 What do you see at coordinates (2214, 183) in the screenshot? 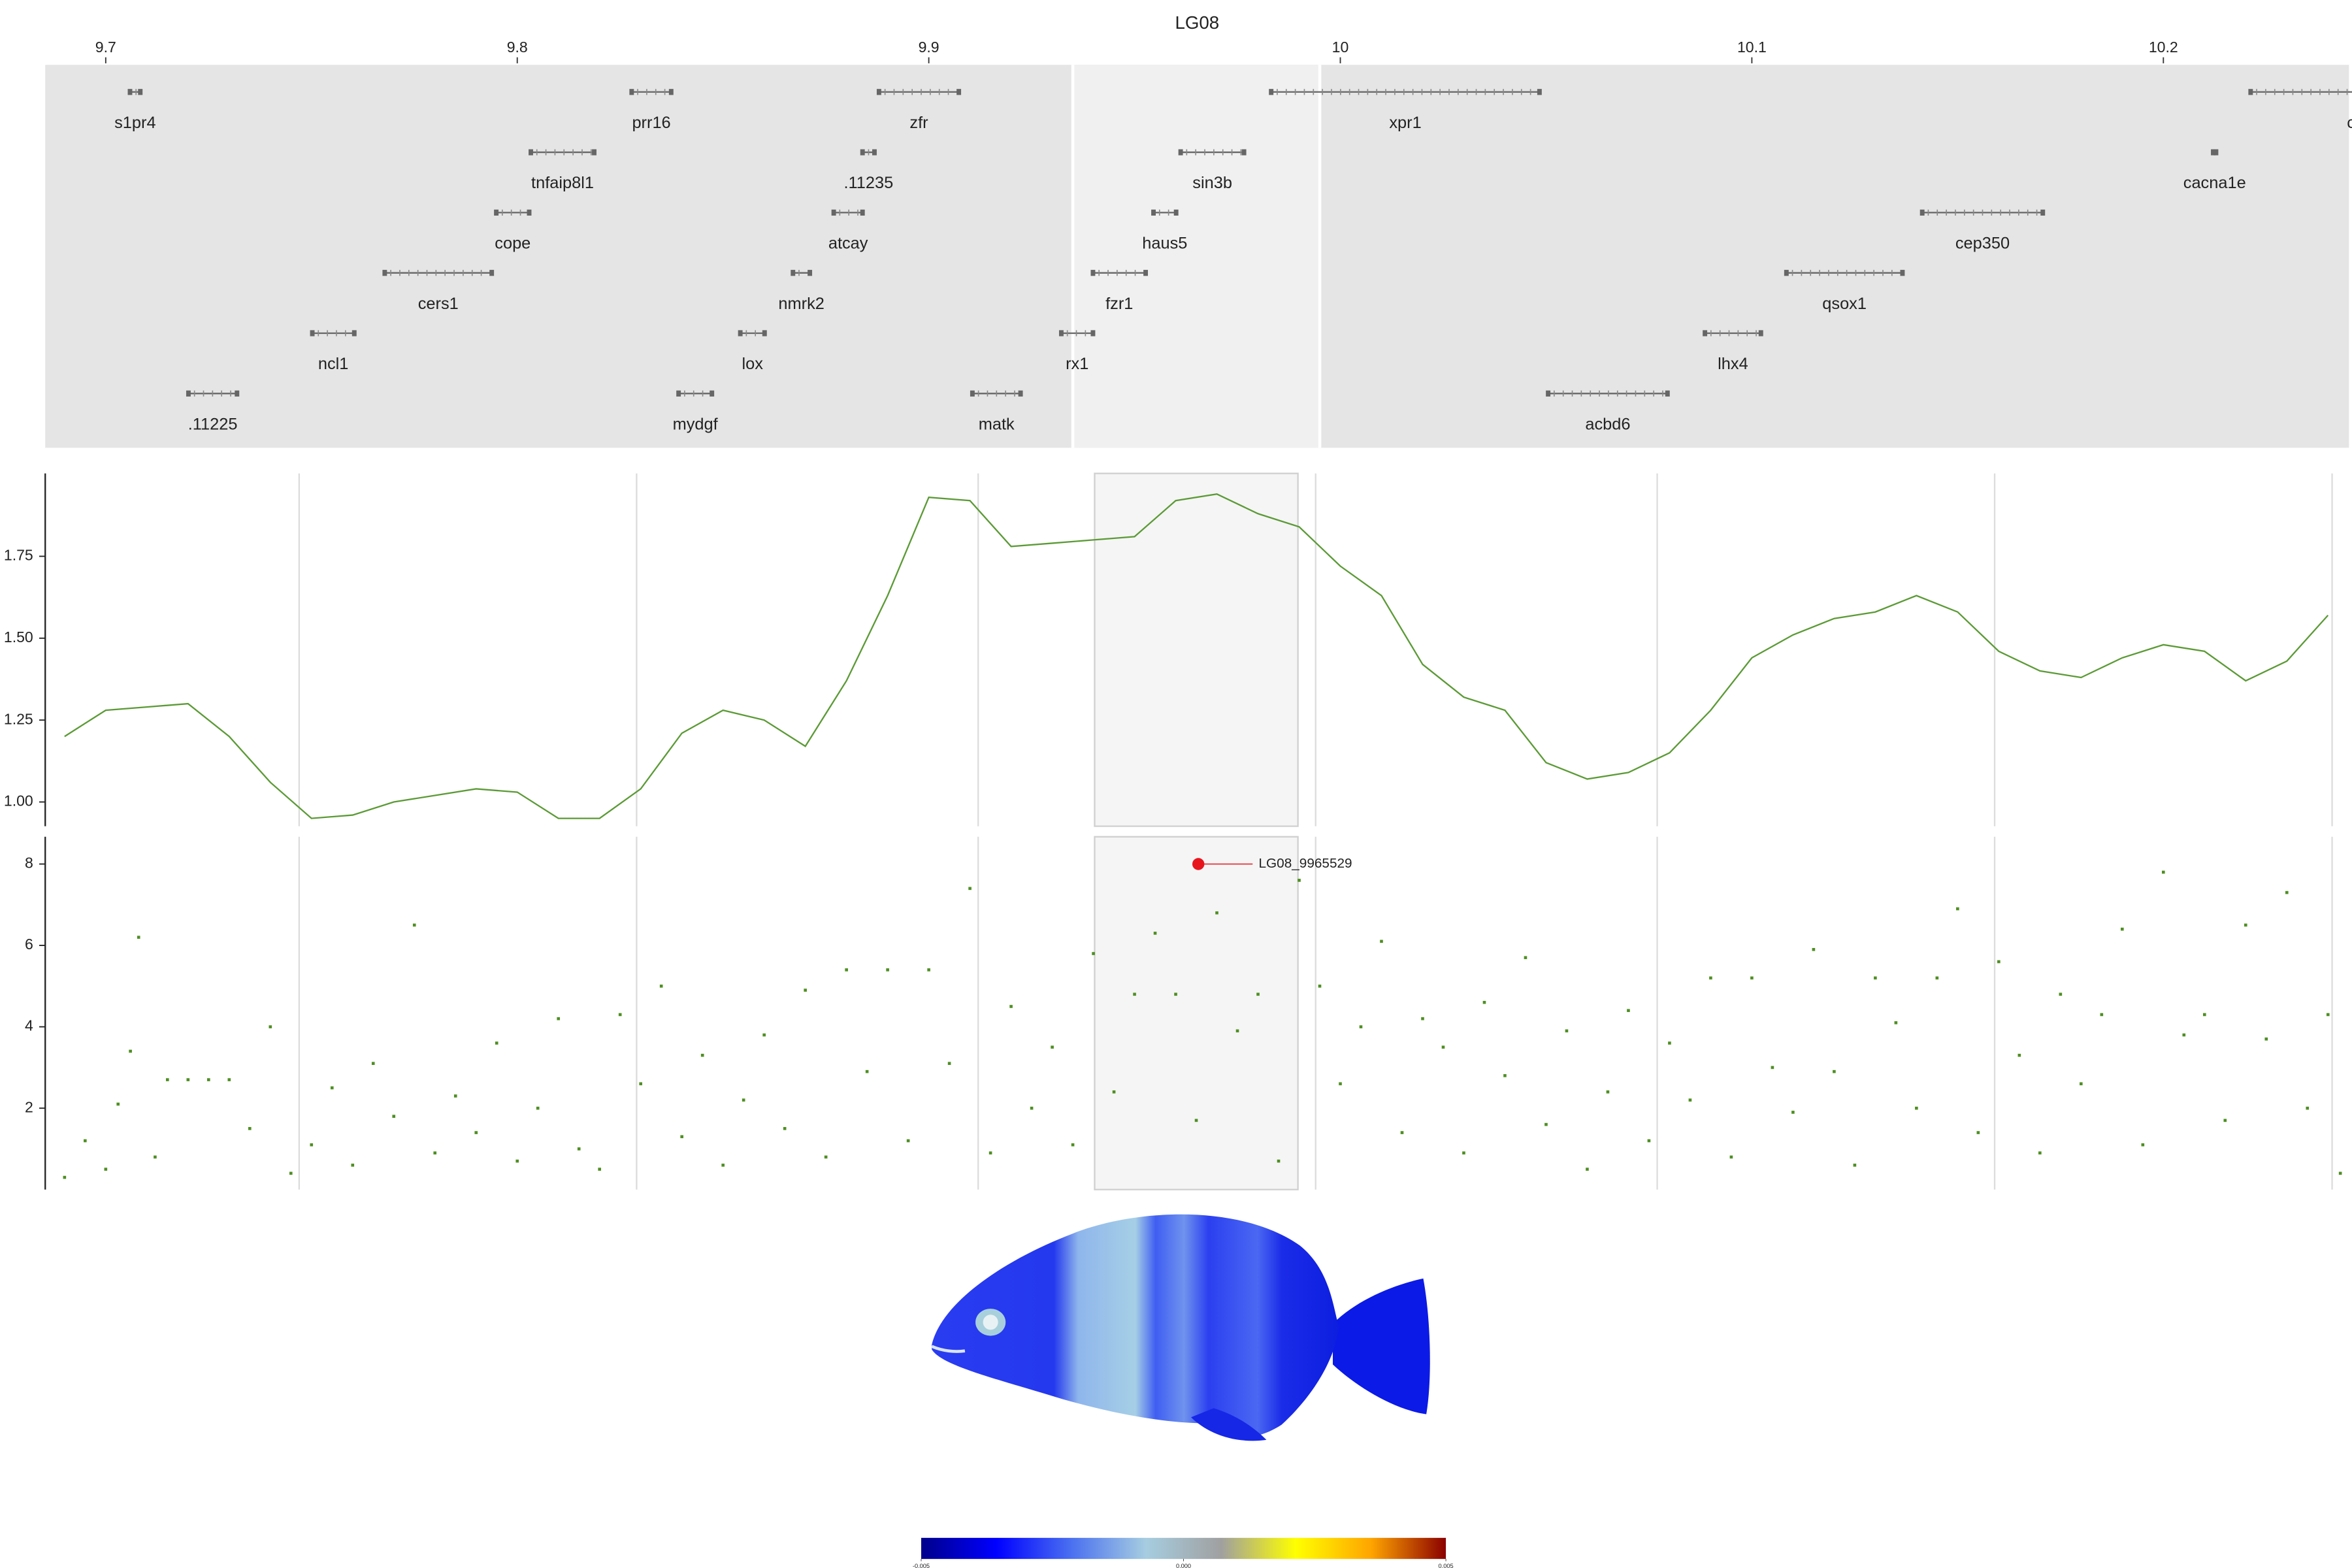
I see `gene-label: cacna1e` at bounding box center [2214, 183].